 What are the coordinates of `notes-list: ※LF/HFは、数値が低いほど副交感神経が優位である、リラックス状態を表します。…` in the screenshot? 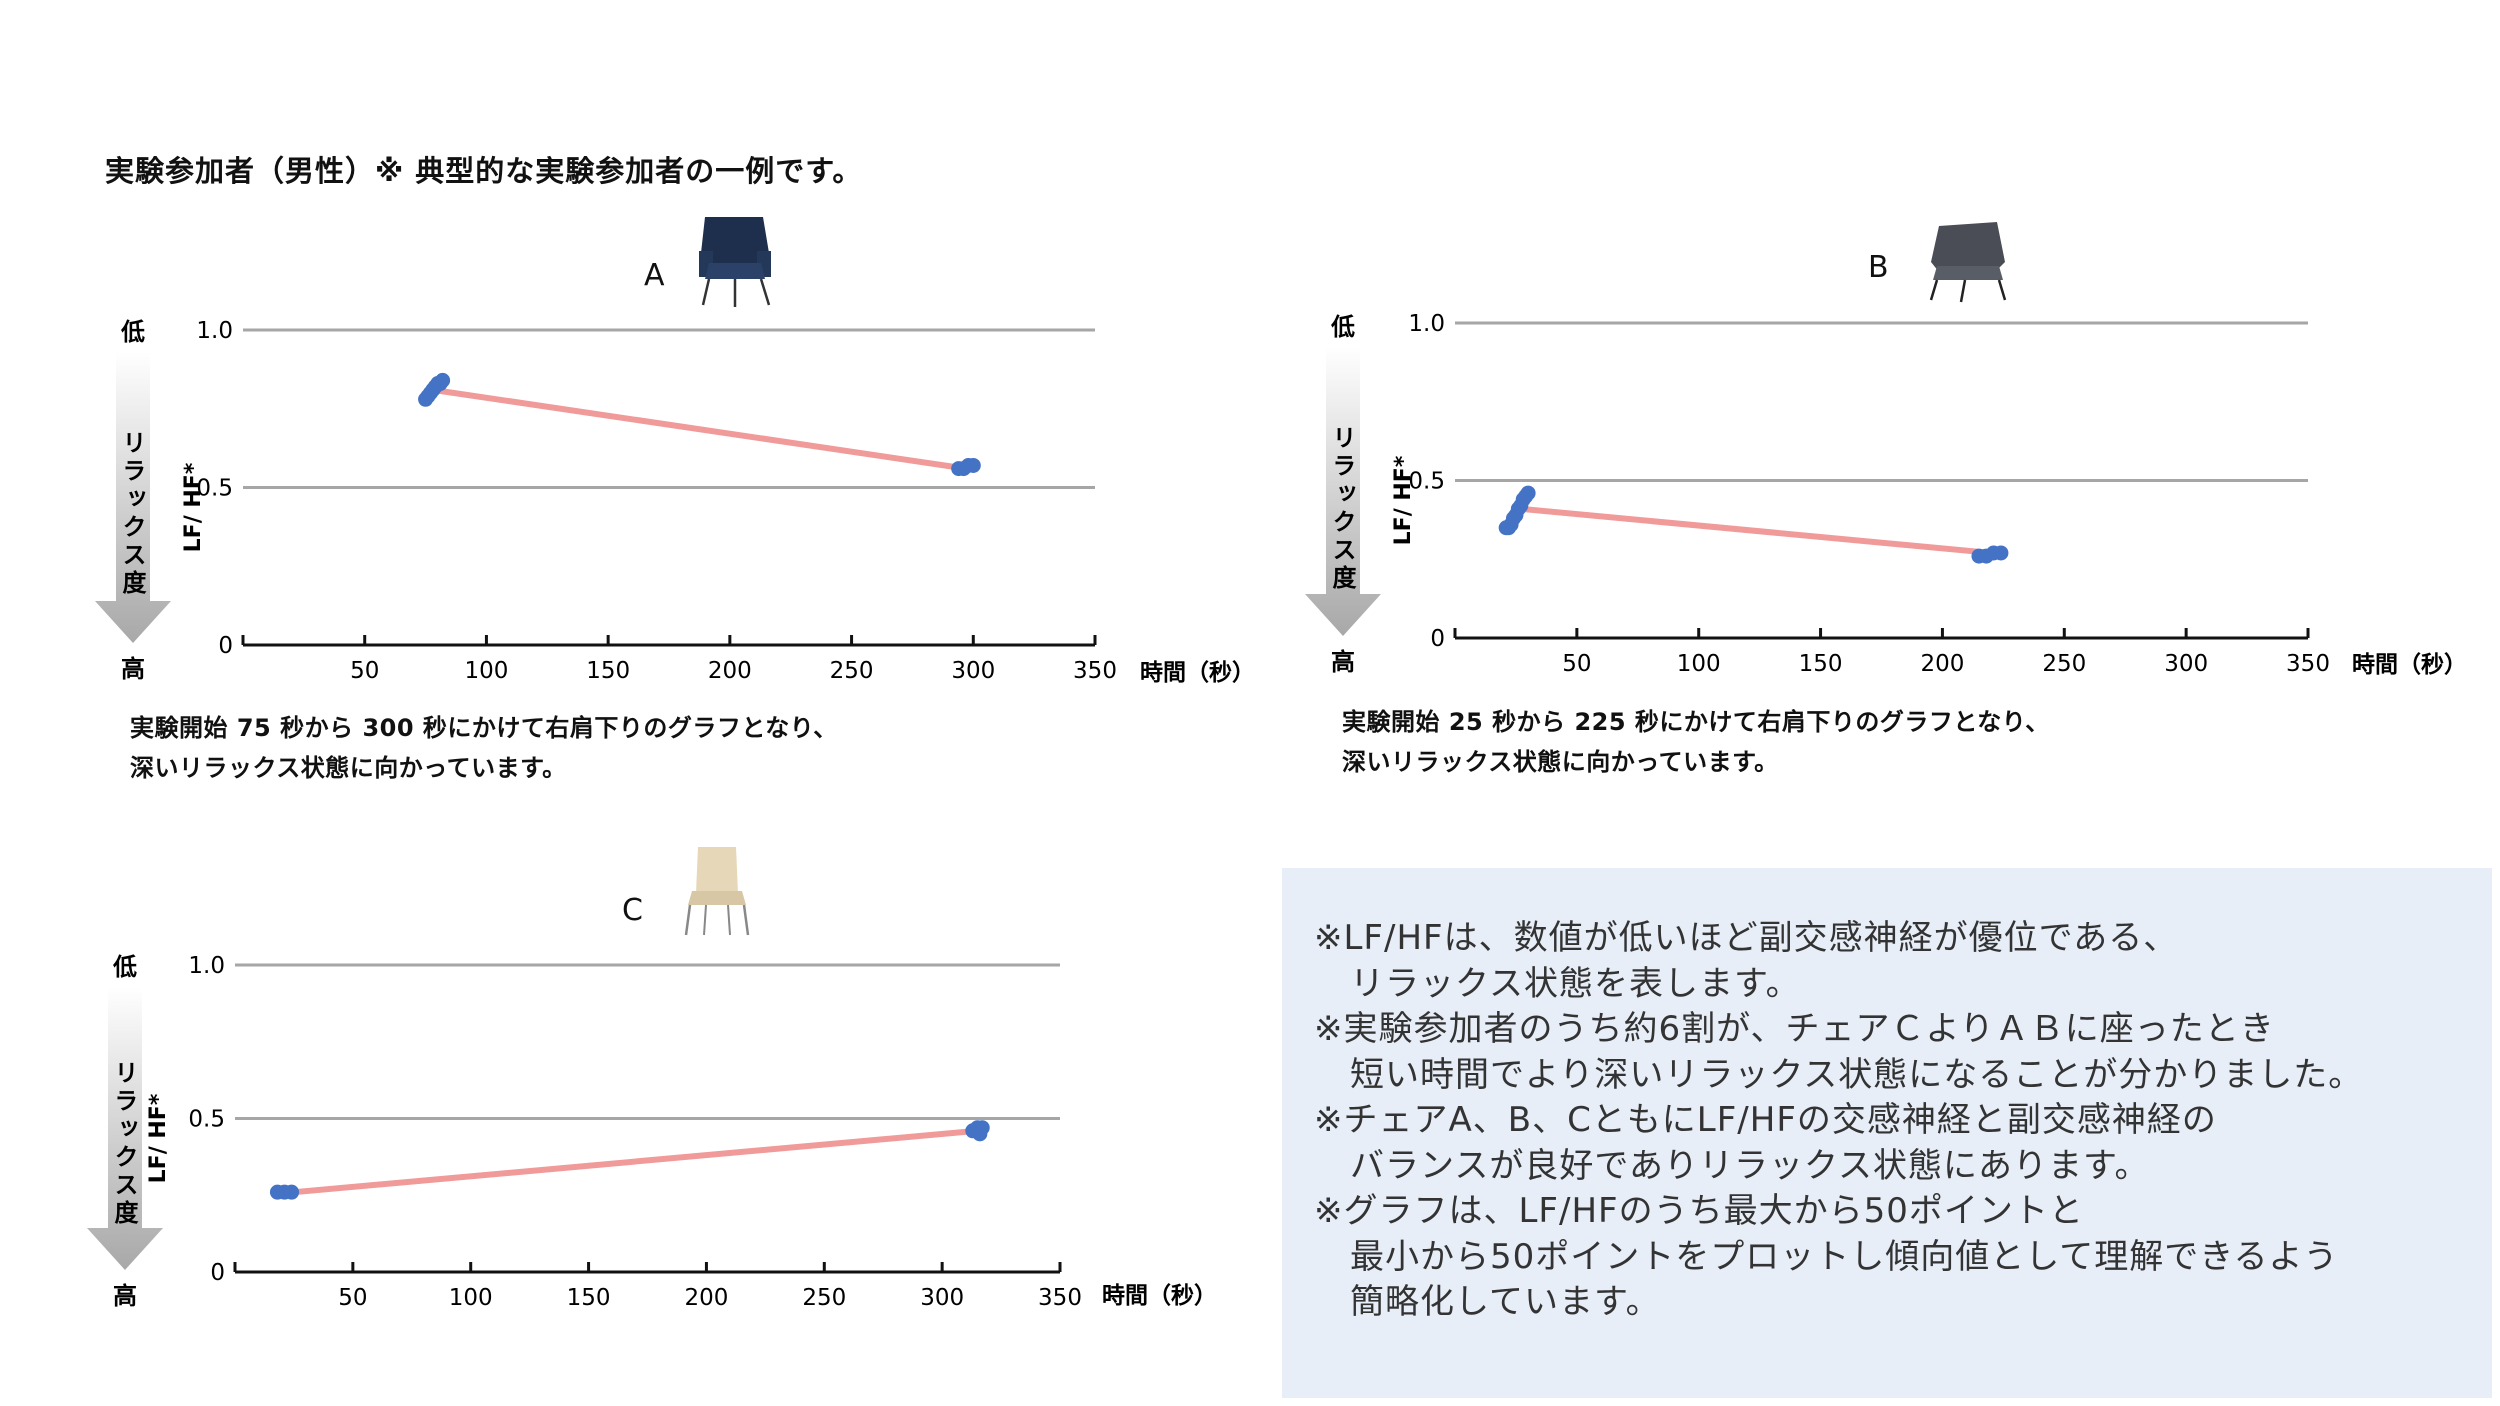 It's located at (1838, 1121).